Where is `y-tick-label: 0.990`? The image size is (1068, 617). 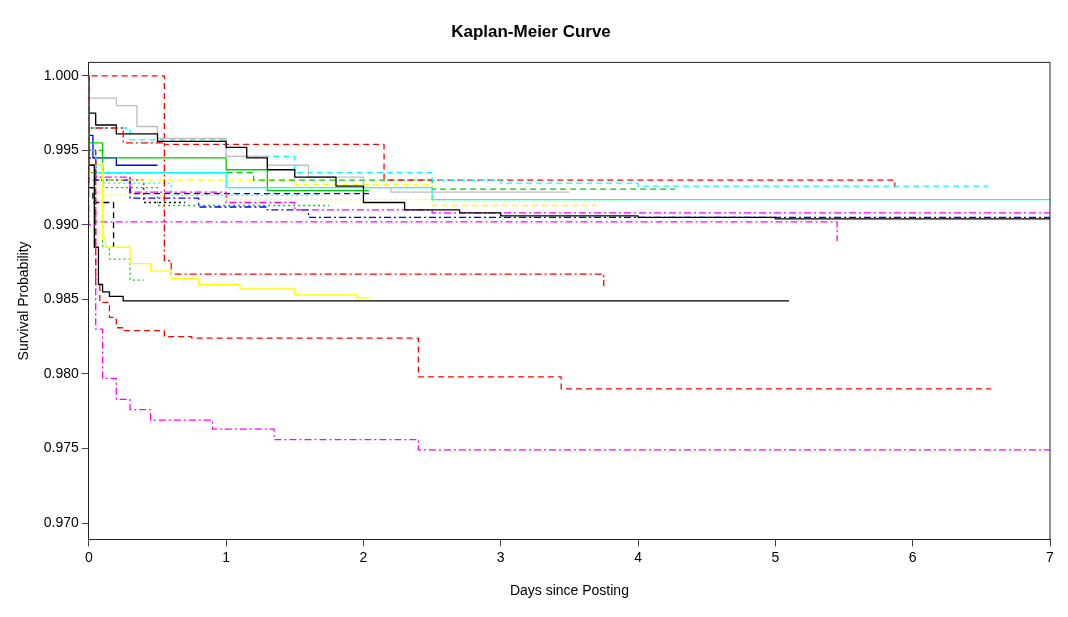 y-tick-label: 0.990 is located at coordinates (61, 223).